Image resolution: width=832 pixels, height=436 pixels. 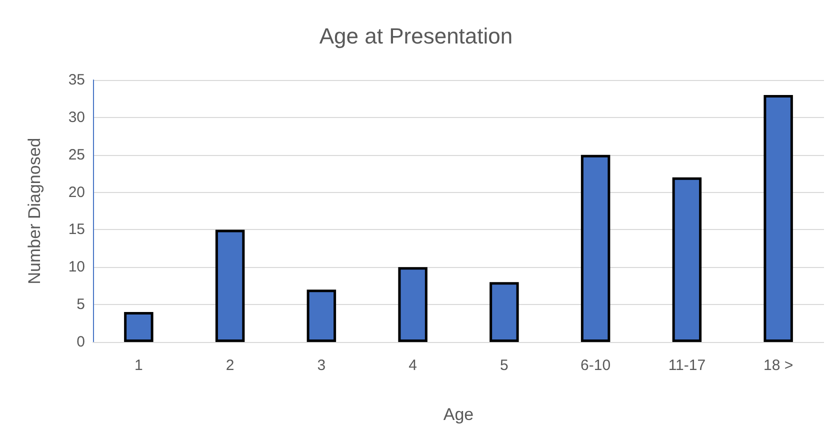 What do you see at coordinates (779, 365) in the screenshot?
I see `x-tick-label: 18 >` at bounding box center [779, 365].